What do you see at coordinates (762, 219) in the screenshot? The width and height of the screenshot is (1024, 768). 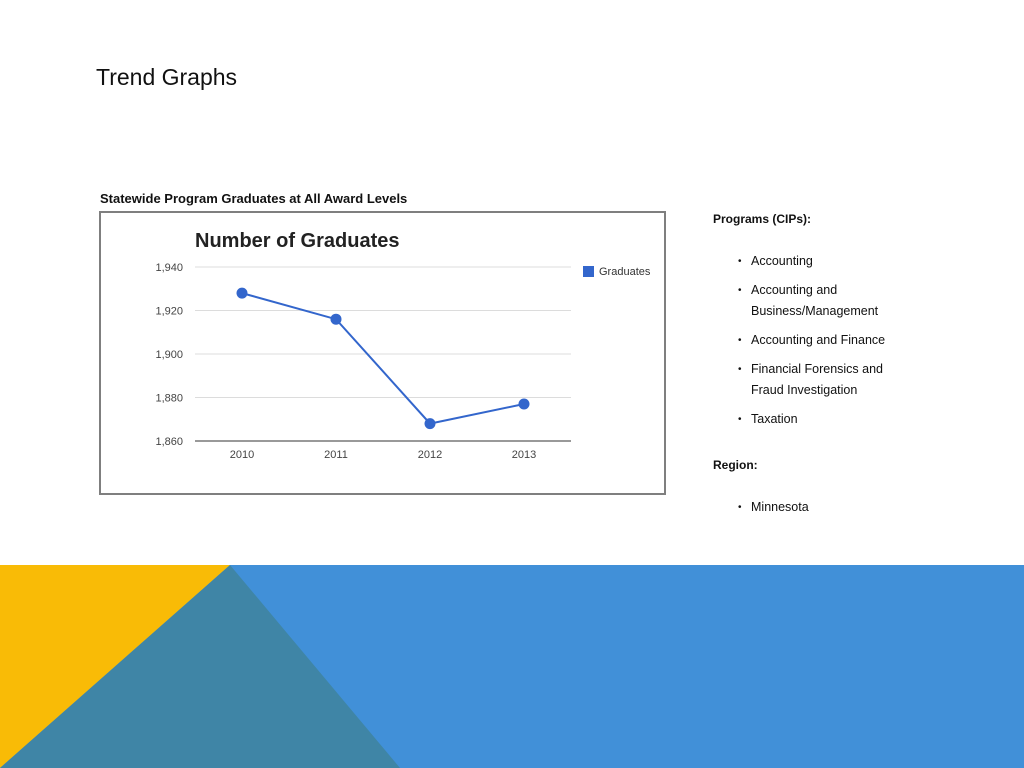 I see `programs-heading: Programs (CIPs):` at bounding box center [762, 219].